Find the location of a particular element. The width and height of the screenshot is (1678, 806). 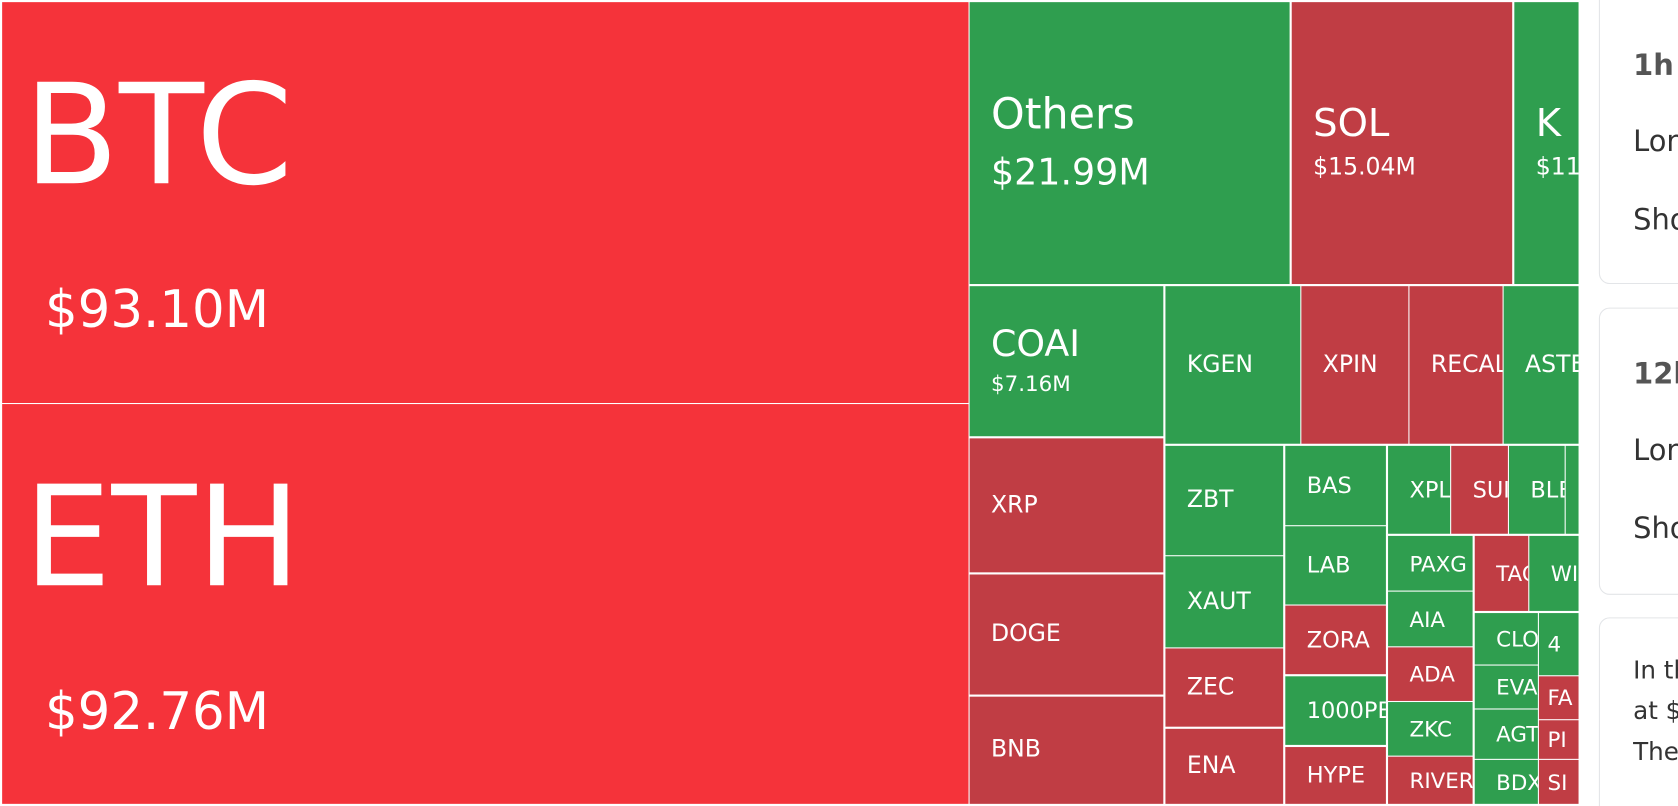

tile: RIVER is located at coordinates (1430, 780).